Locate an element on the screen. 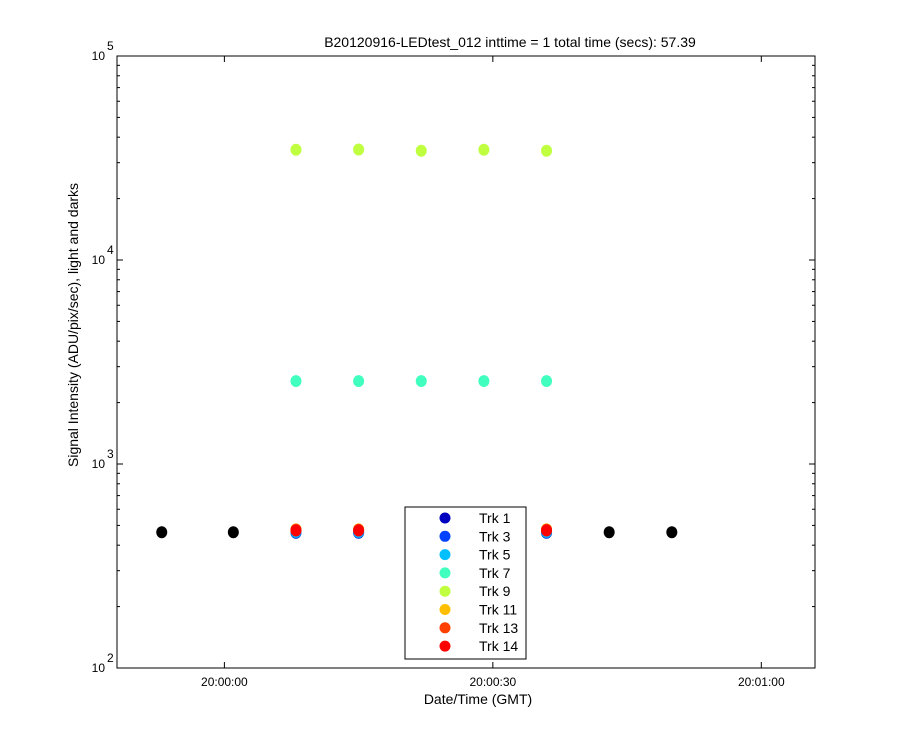  legend-label: Trk 7 is located at coordinates (495, 573).